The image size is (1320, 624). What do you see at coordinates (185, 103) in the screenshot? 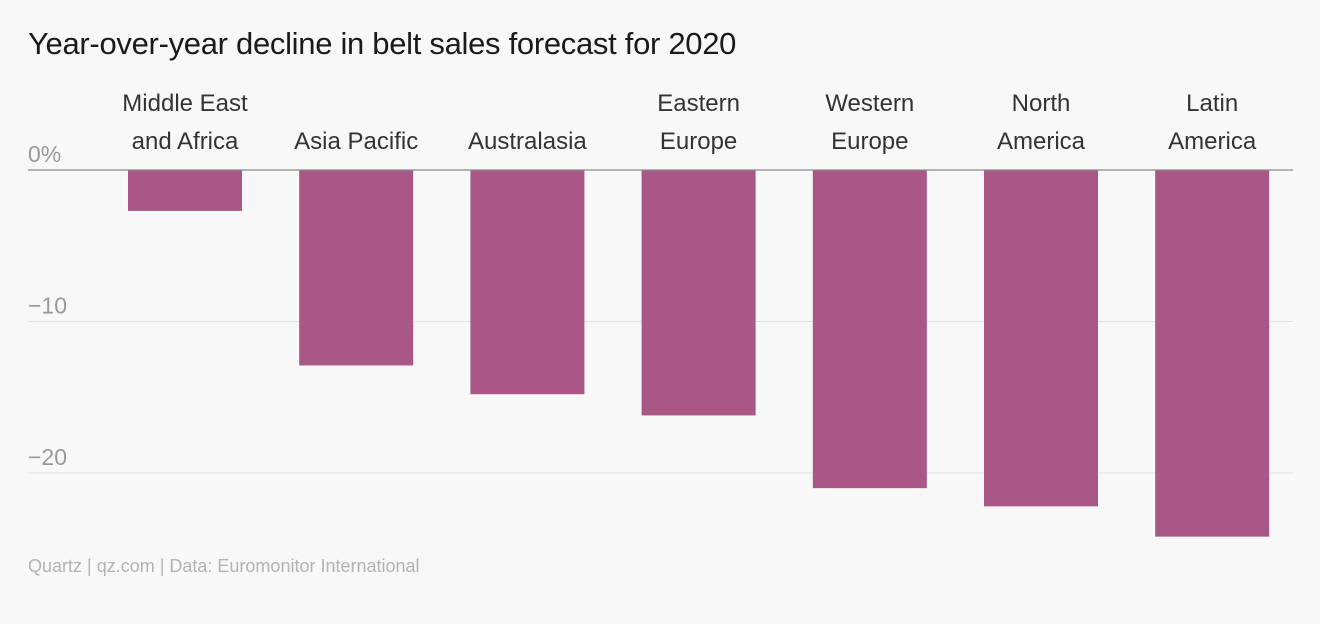
I see `category-label: Middle East` at bounding box center [185, 103].